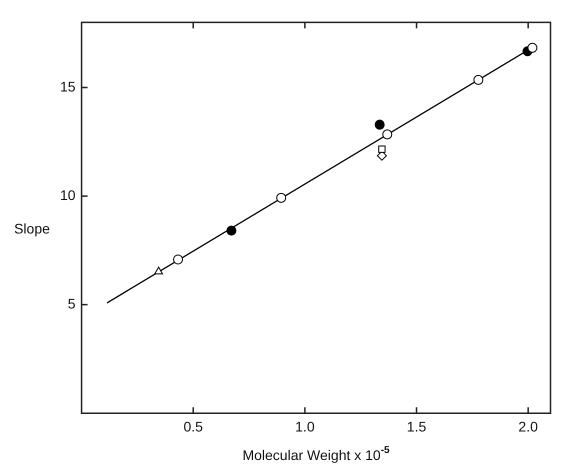 The height and width of the screenshot is (474, 564). What do you see at coordinates (305, 426) in the screenshot?
I see `x-tick-label: 1.0` at bounding box center [305, 426].